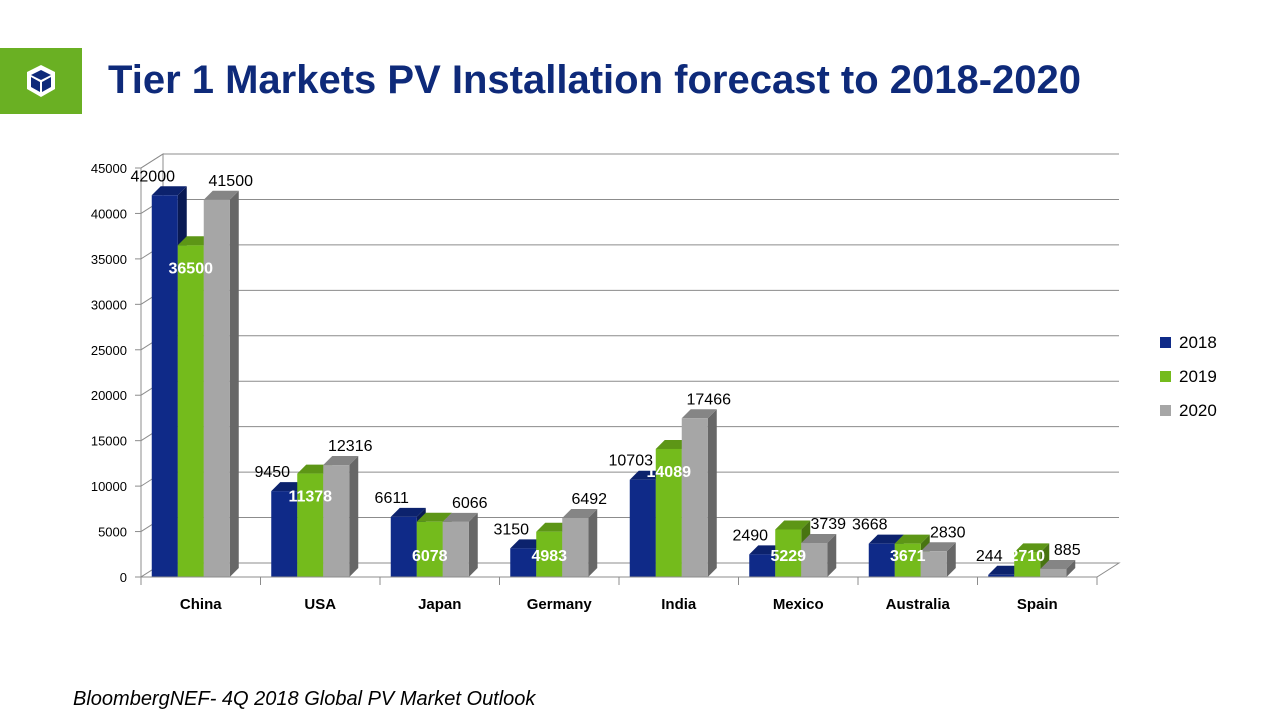  I want to click on data-label: 36500, so click(191, 268).